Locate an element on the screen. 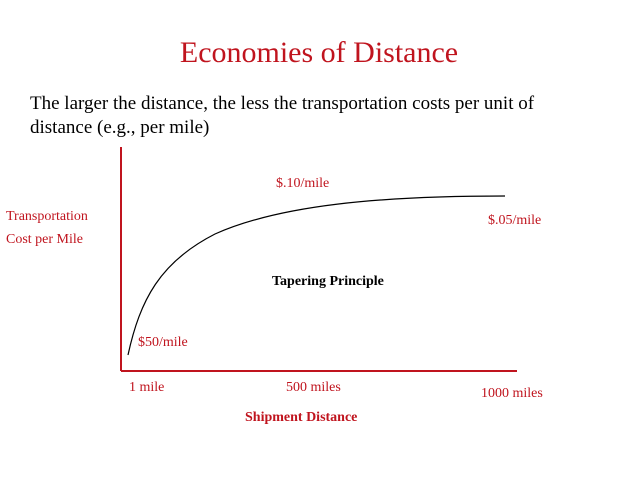  rate-label-mid: $.10/mile is located at coordinates (303, 183).